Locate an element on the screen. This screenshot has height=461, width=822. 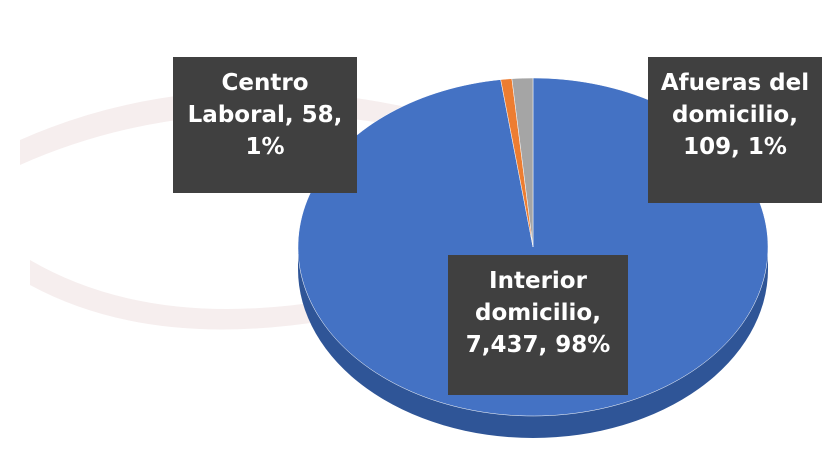
watermark is located at coordinates (180, 295).